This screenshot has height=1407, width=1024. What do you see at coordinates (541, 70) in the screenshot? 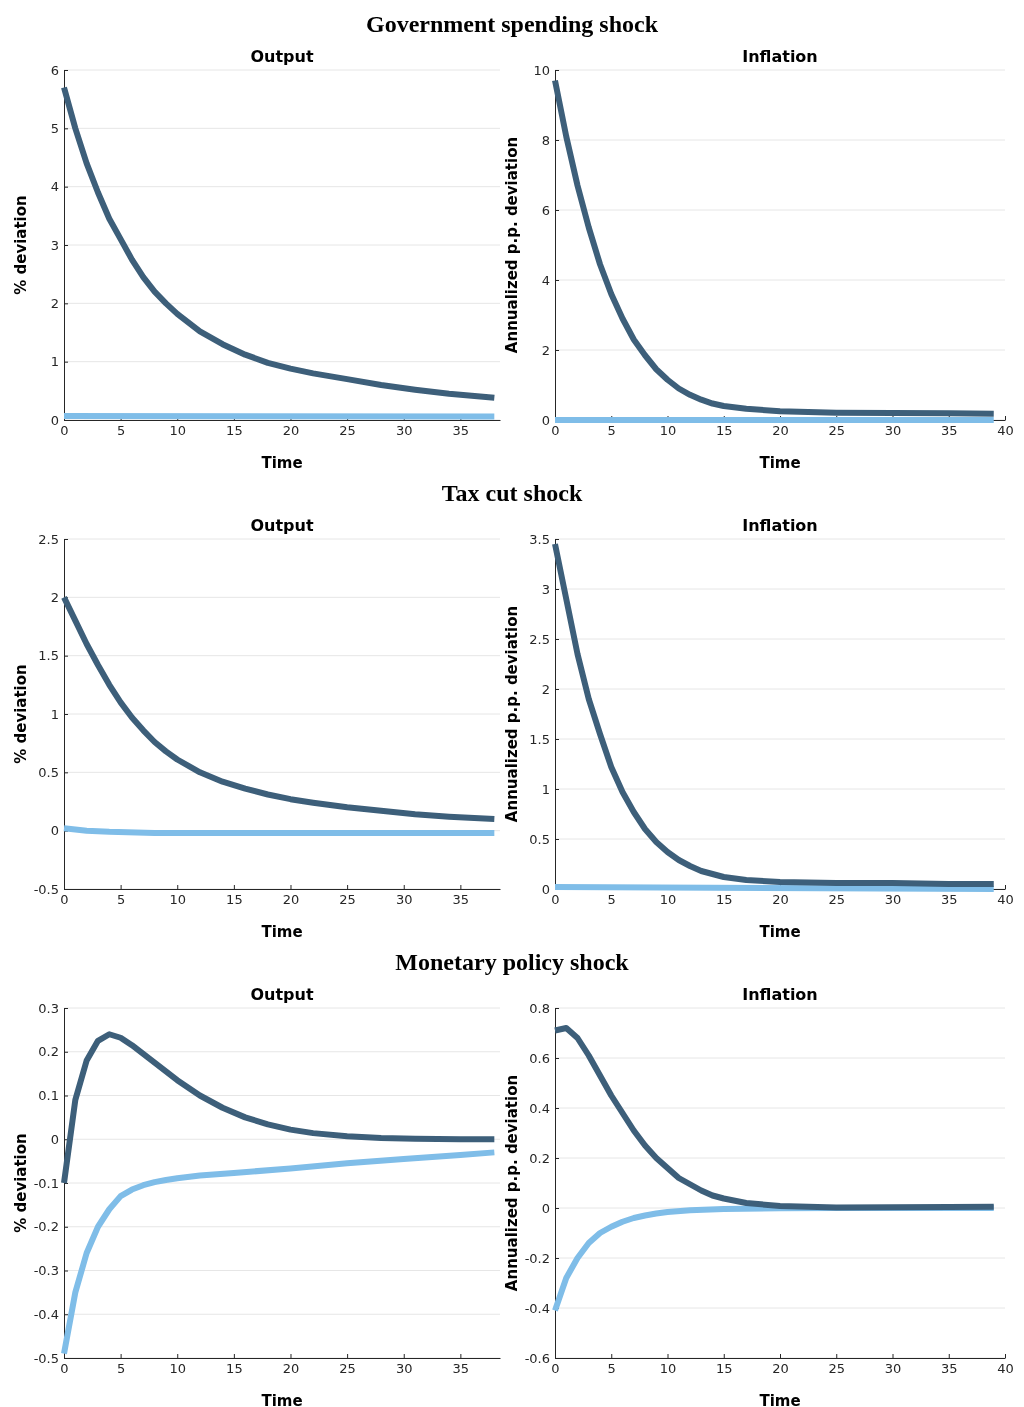
I see `y-tick-label: 10` at bounding box center [541, 70].